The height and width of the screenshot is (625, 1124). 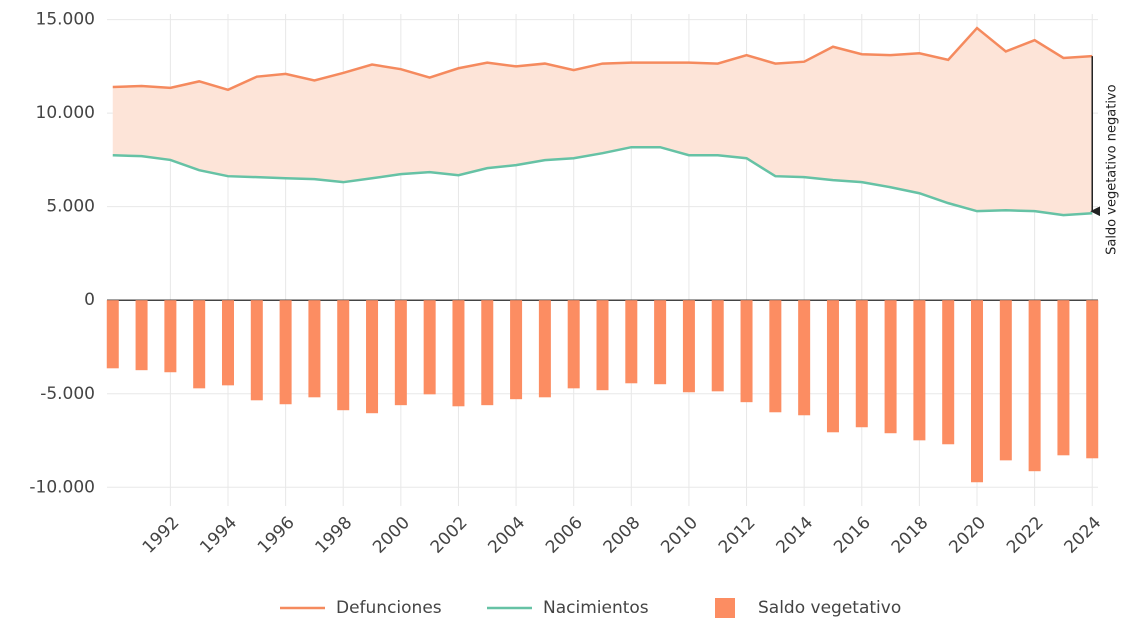 I want to click on x-tick-label: 2006, so click(x=564, y=535).